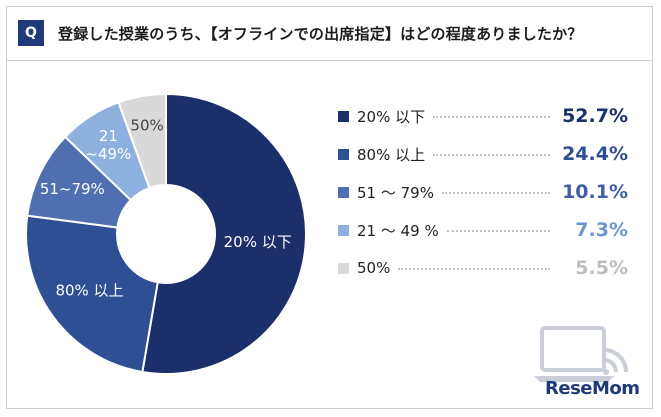 The width and height of the screenshot is (661, 417). I want to click on slice-label: 80% 以上, so click(89, 290).